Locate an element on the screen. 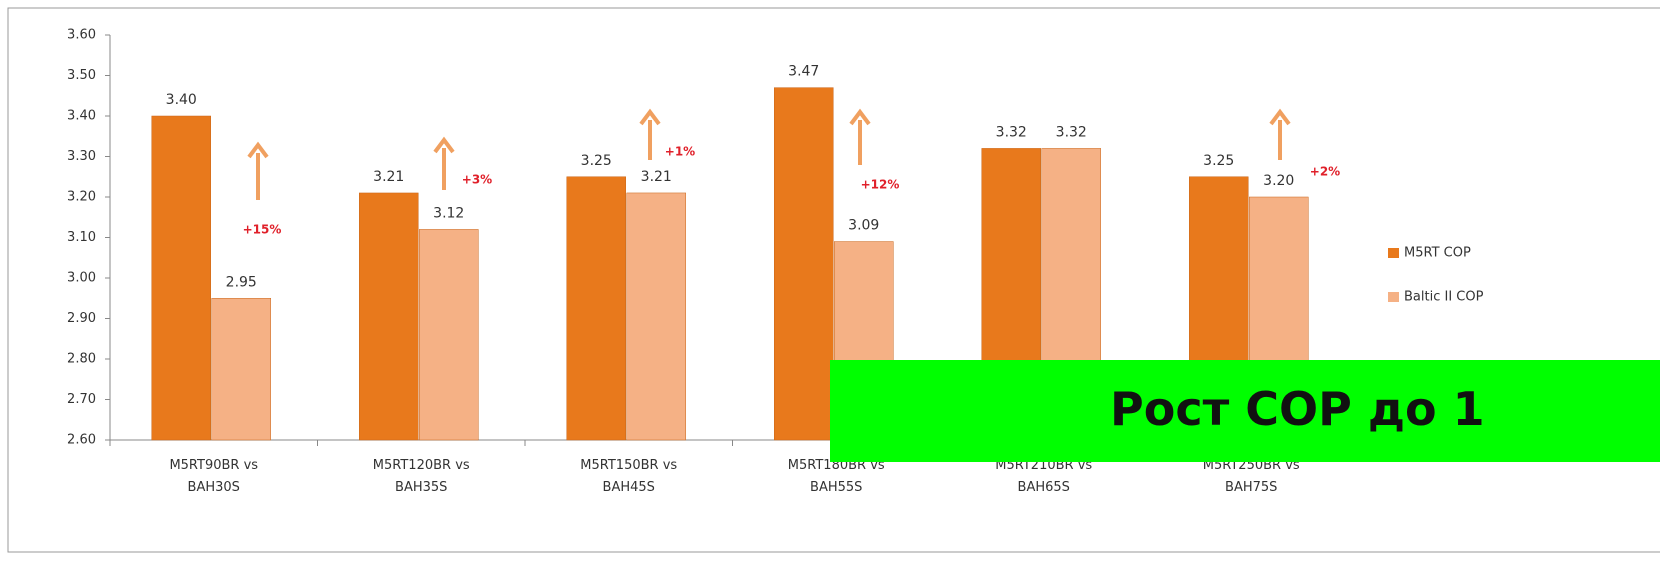 Image resolution: width=1660 pixels, height=564 pixels. y-tick-label: 2.90 is located at coordinates (81, 318).